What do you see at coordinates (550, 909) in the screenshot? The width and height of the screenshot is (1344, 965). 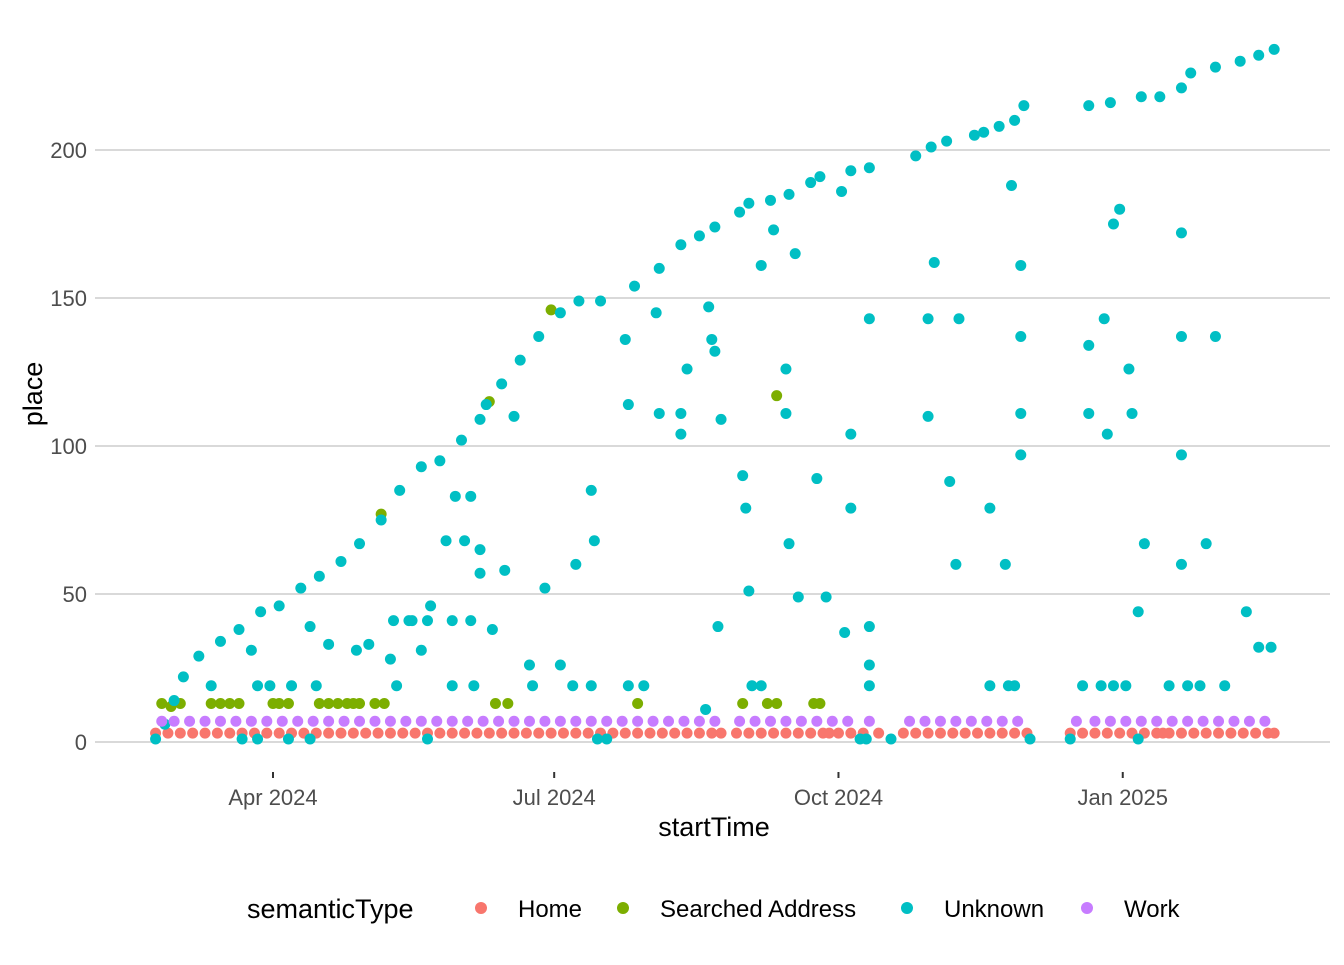 I see `legend-label: Home` at bounding box center [550, 909].